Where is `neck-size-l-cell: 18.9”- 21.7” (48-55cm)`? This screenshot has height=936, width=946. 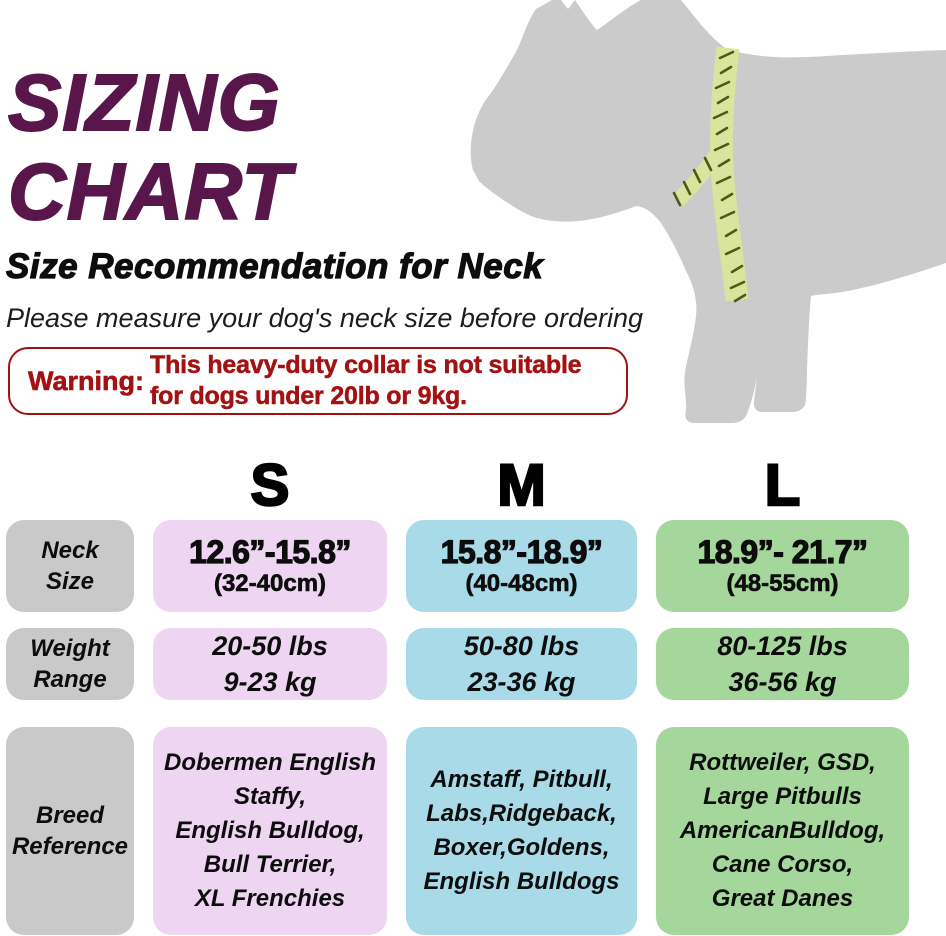 neck-size-l-cell: 18.9”- 21.7” (48-55cm) is located at coordinates (782, 566).